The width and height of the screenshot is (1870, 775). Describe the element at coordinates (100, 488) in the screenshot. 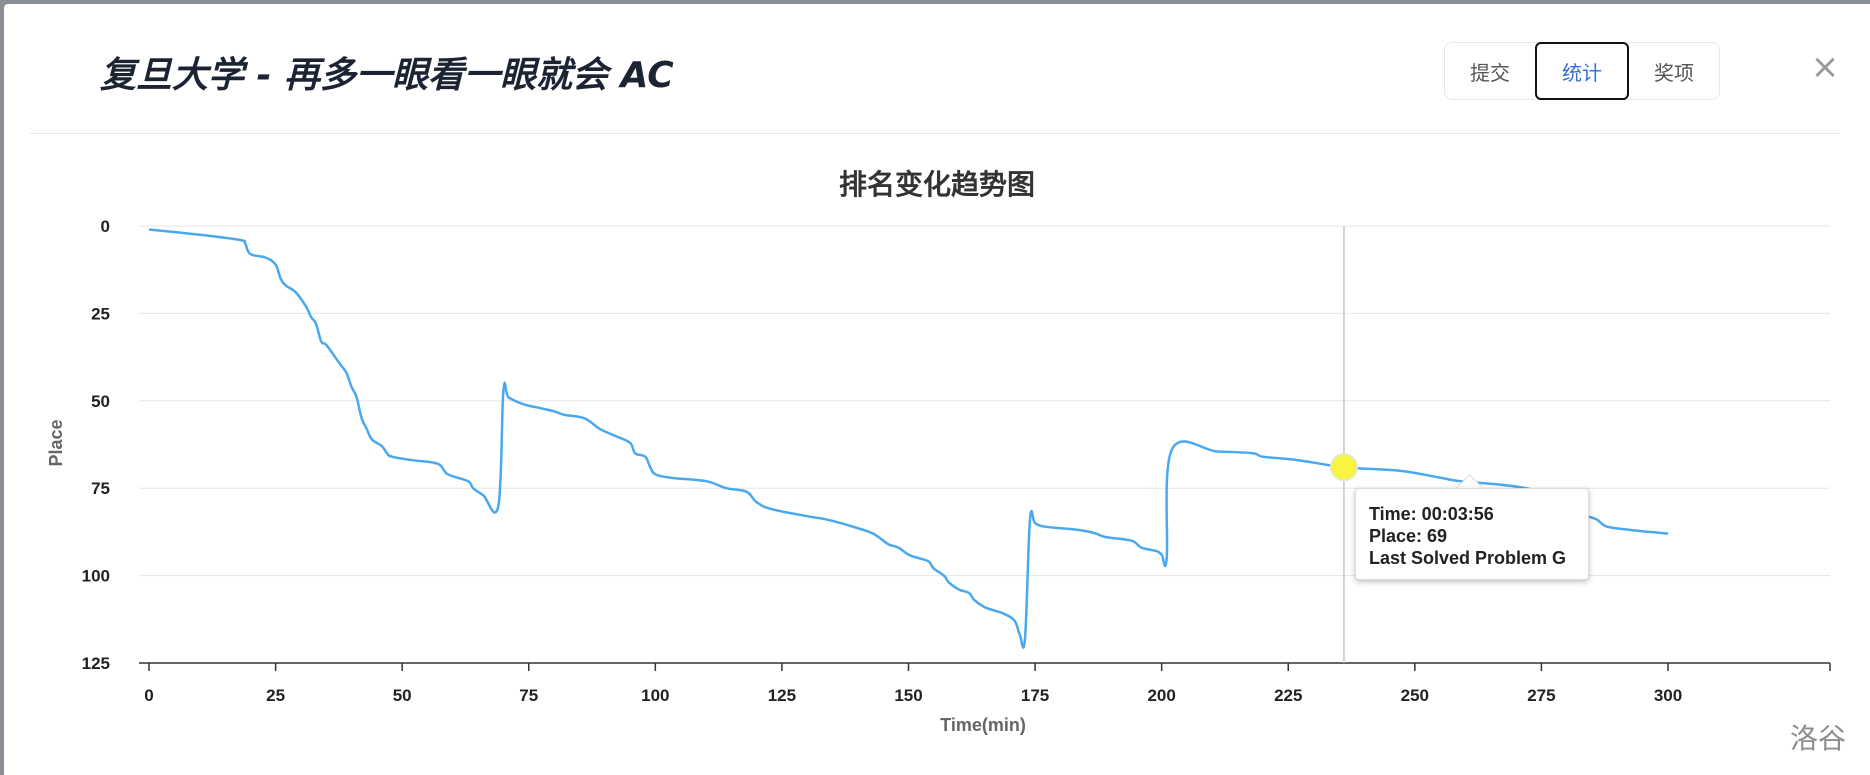

I see `y-tick-label: 75` at that location.